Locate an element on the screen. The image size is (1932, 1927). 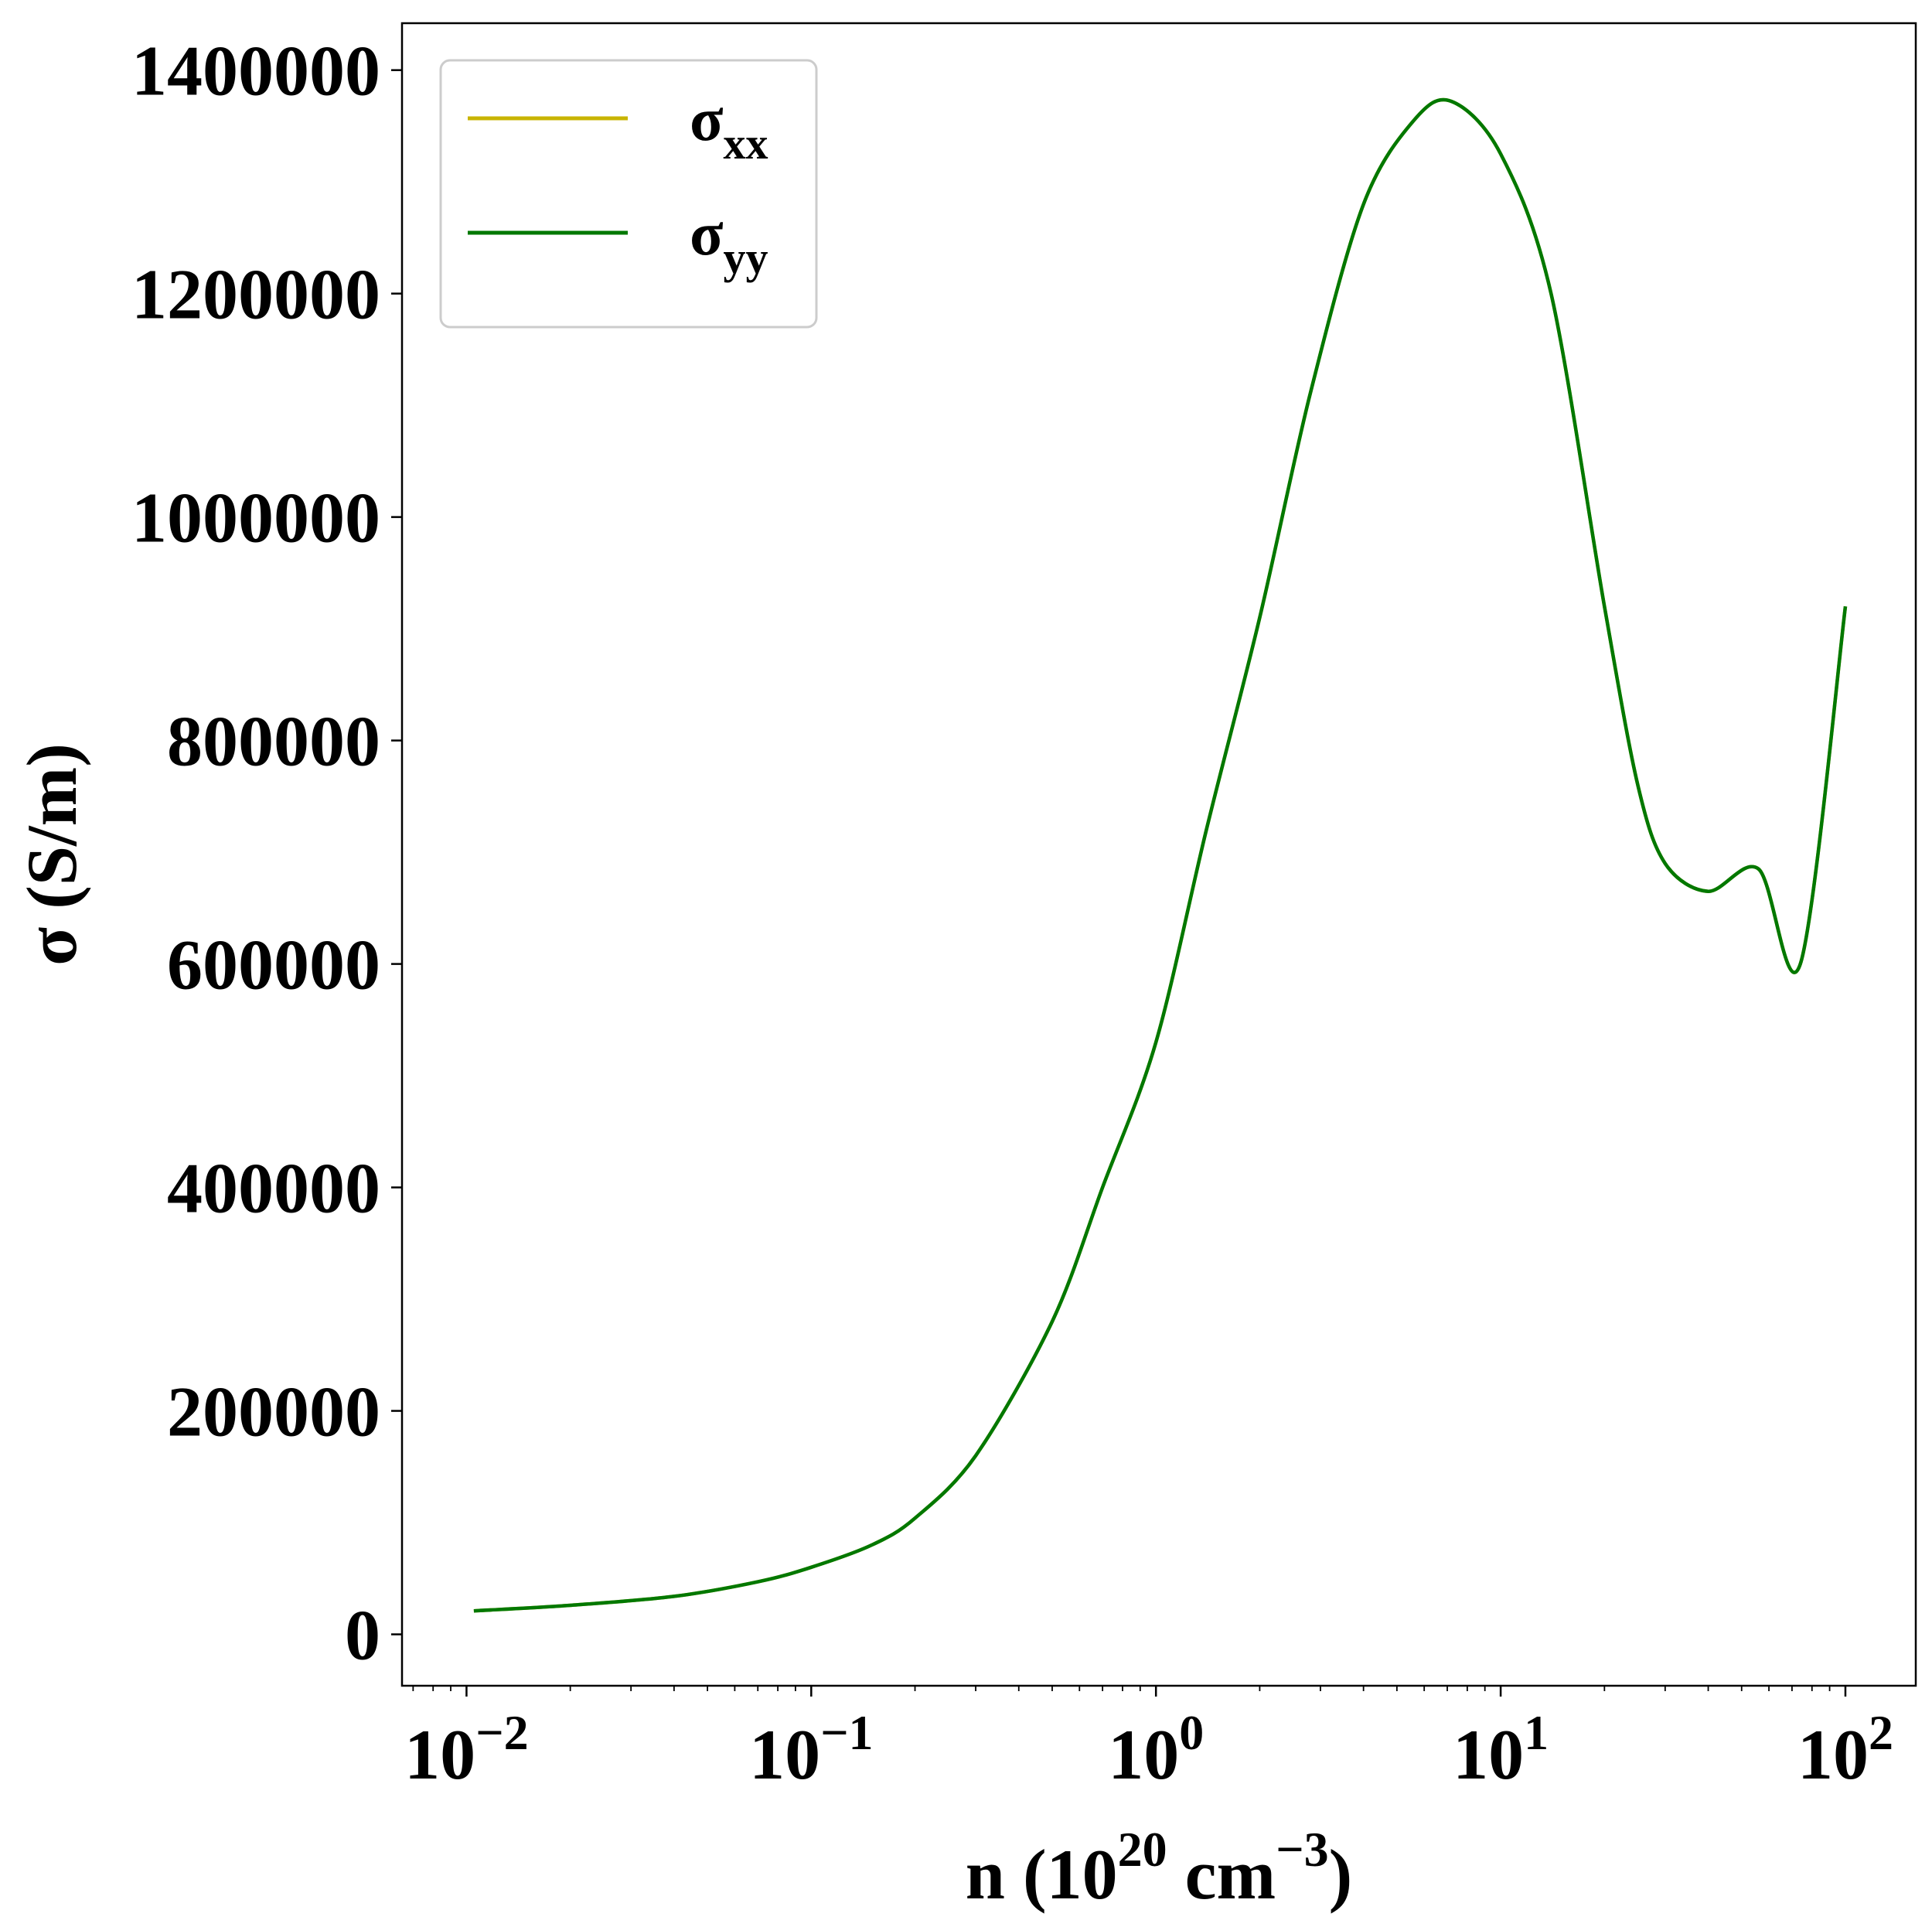
y-tick-label: 800000 is located at coordinates (273, 741).